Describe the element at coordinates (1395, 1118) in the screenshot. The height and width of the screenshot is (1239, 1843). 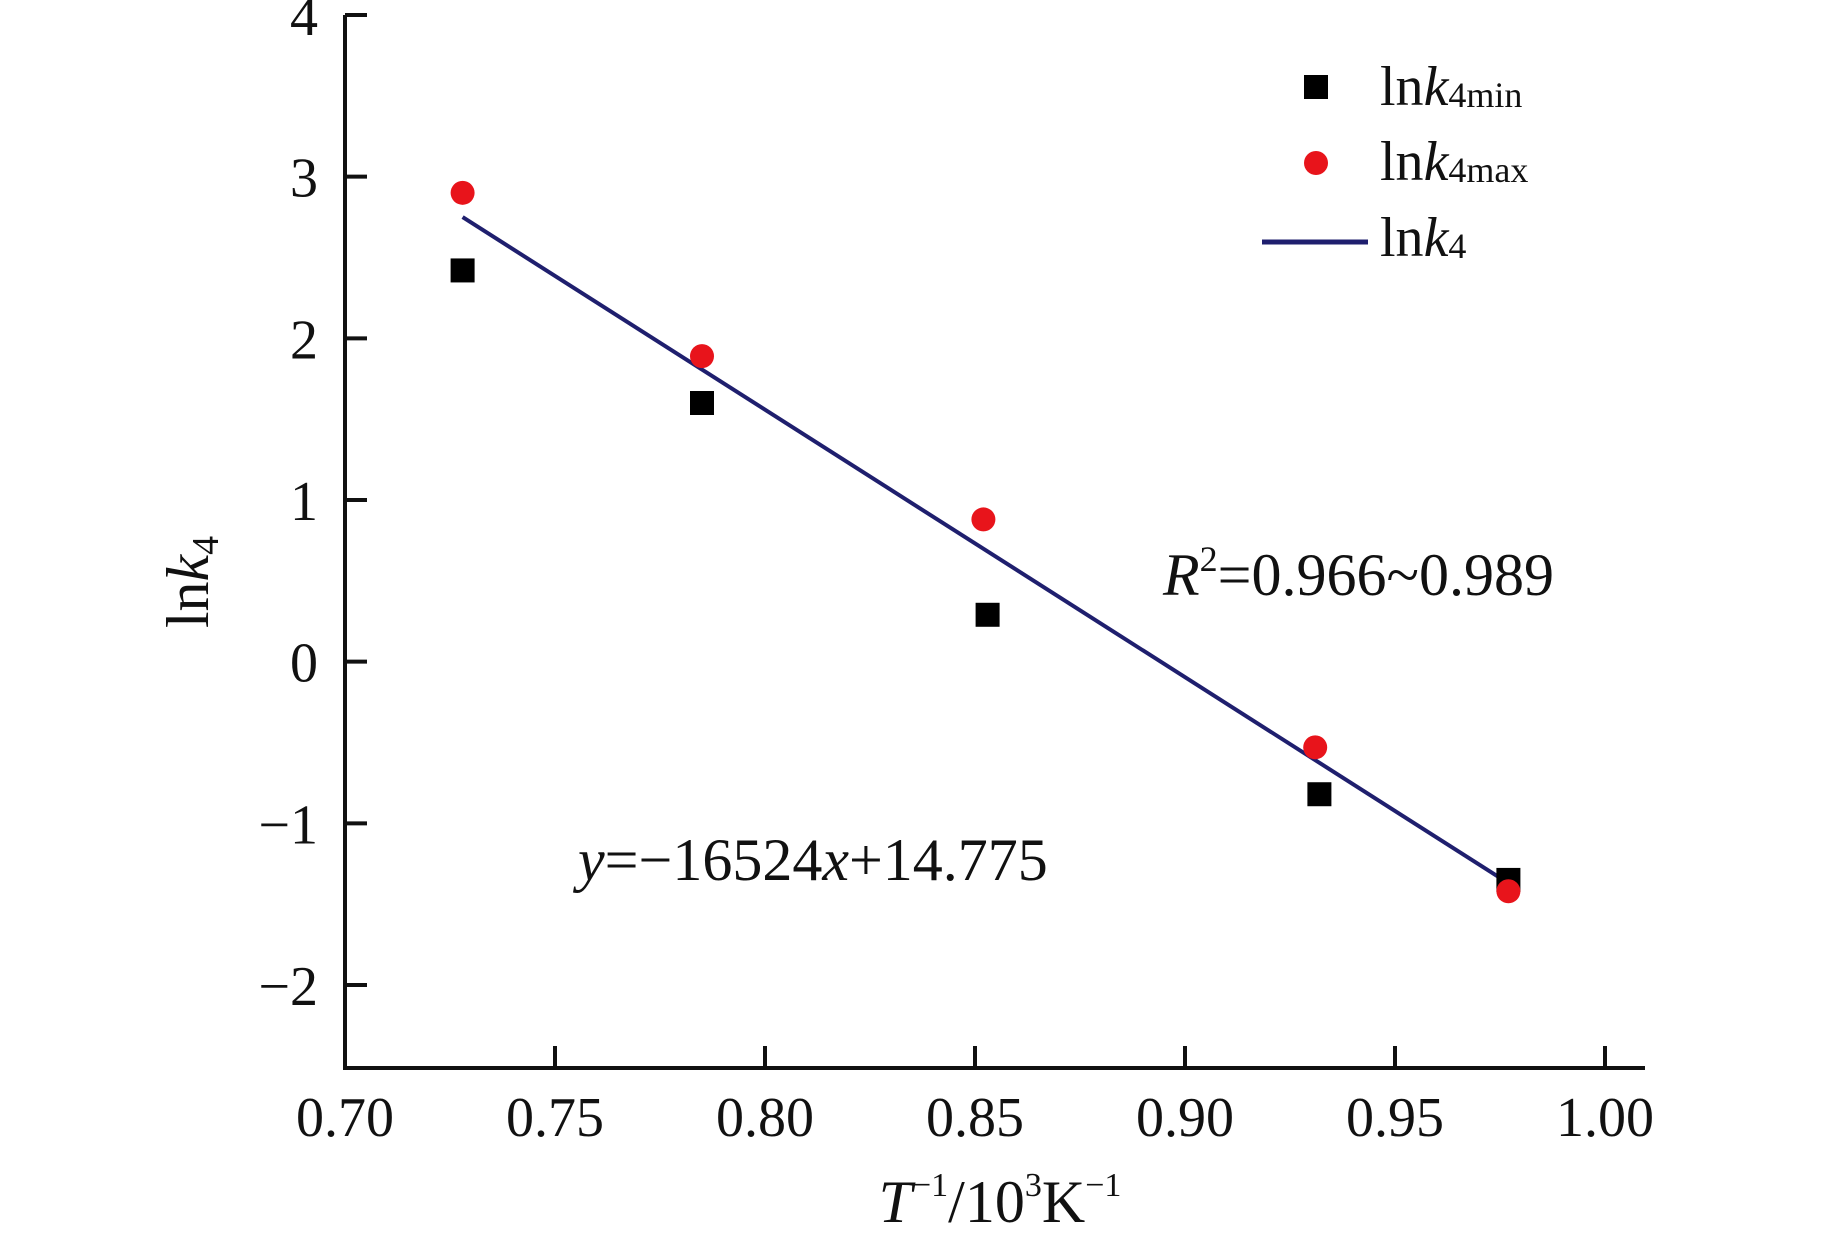
I see `x-tick-label: 0.95` at that location.